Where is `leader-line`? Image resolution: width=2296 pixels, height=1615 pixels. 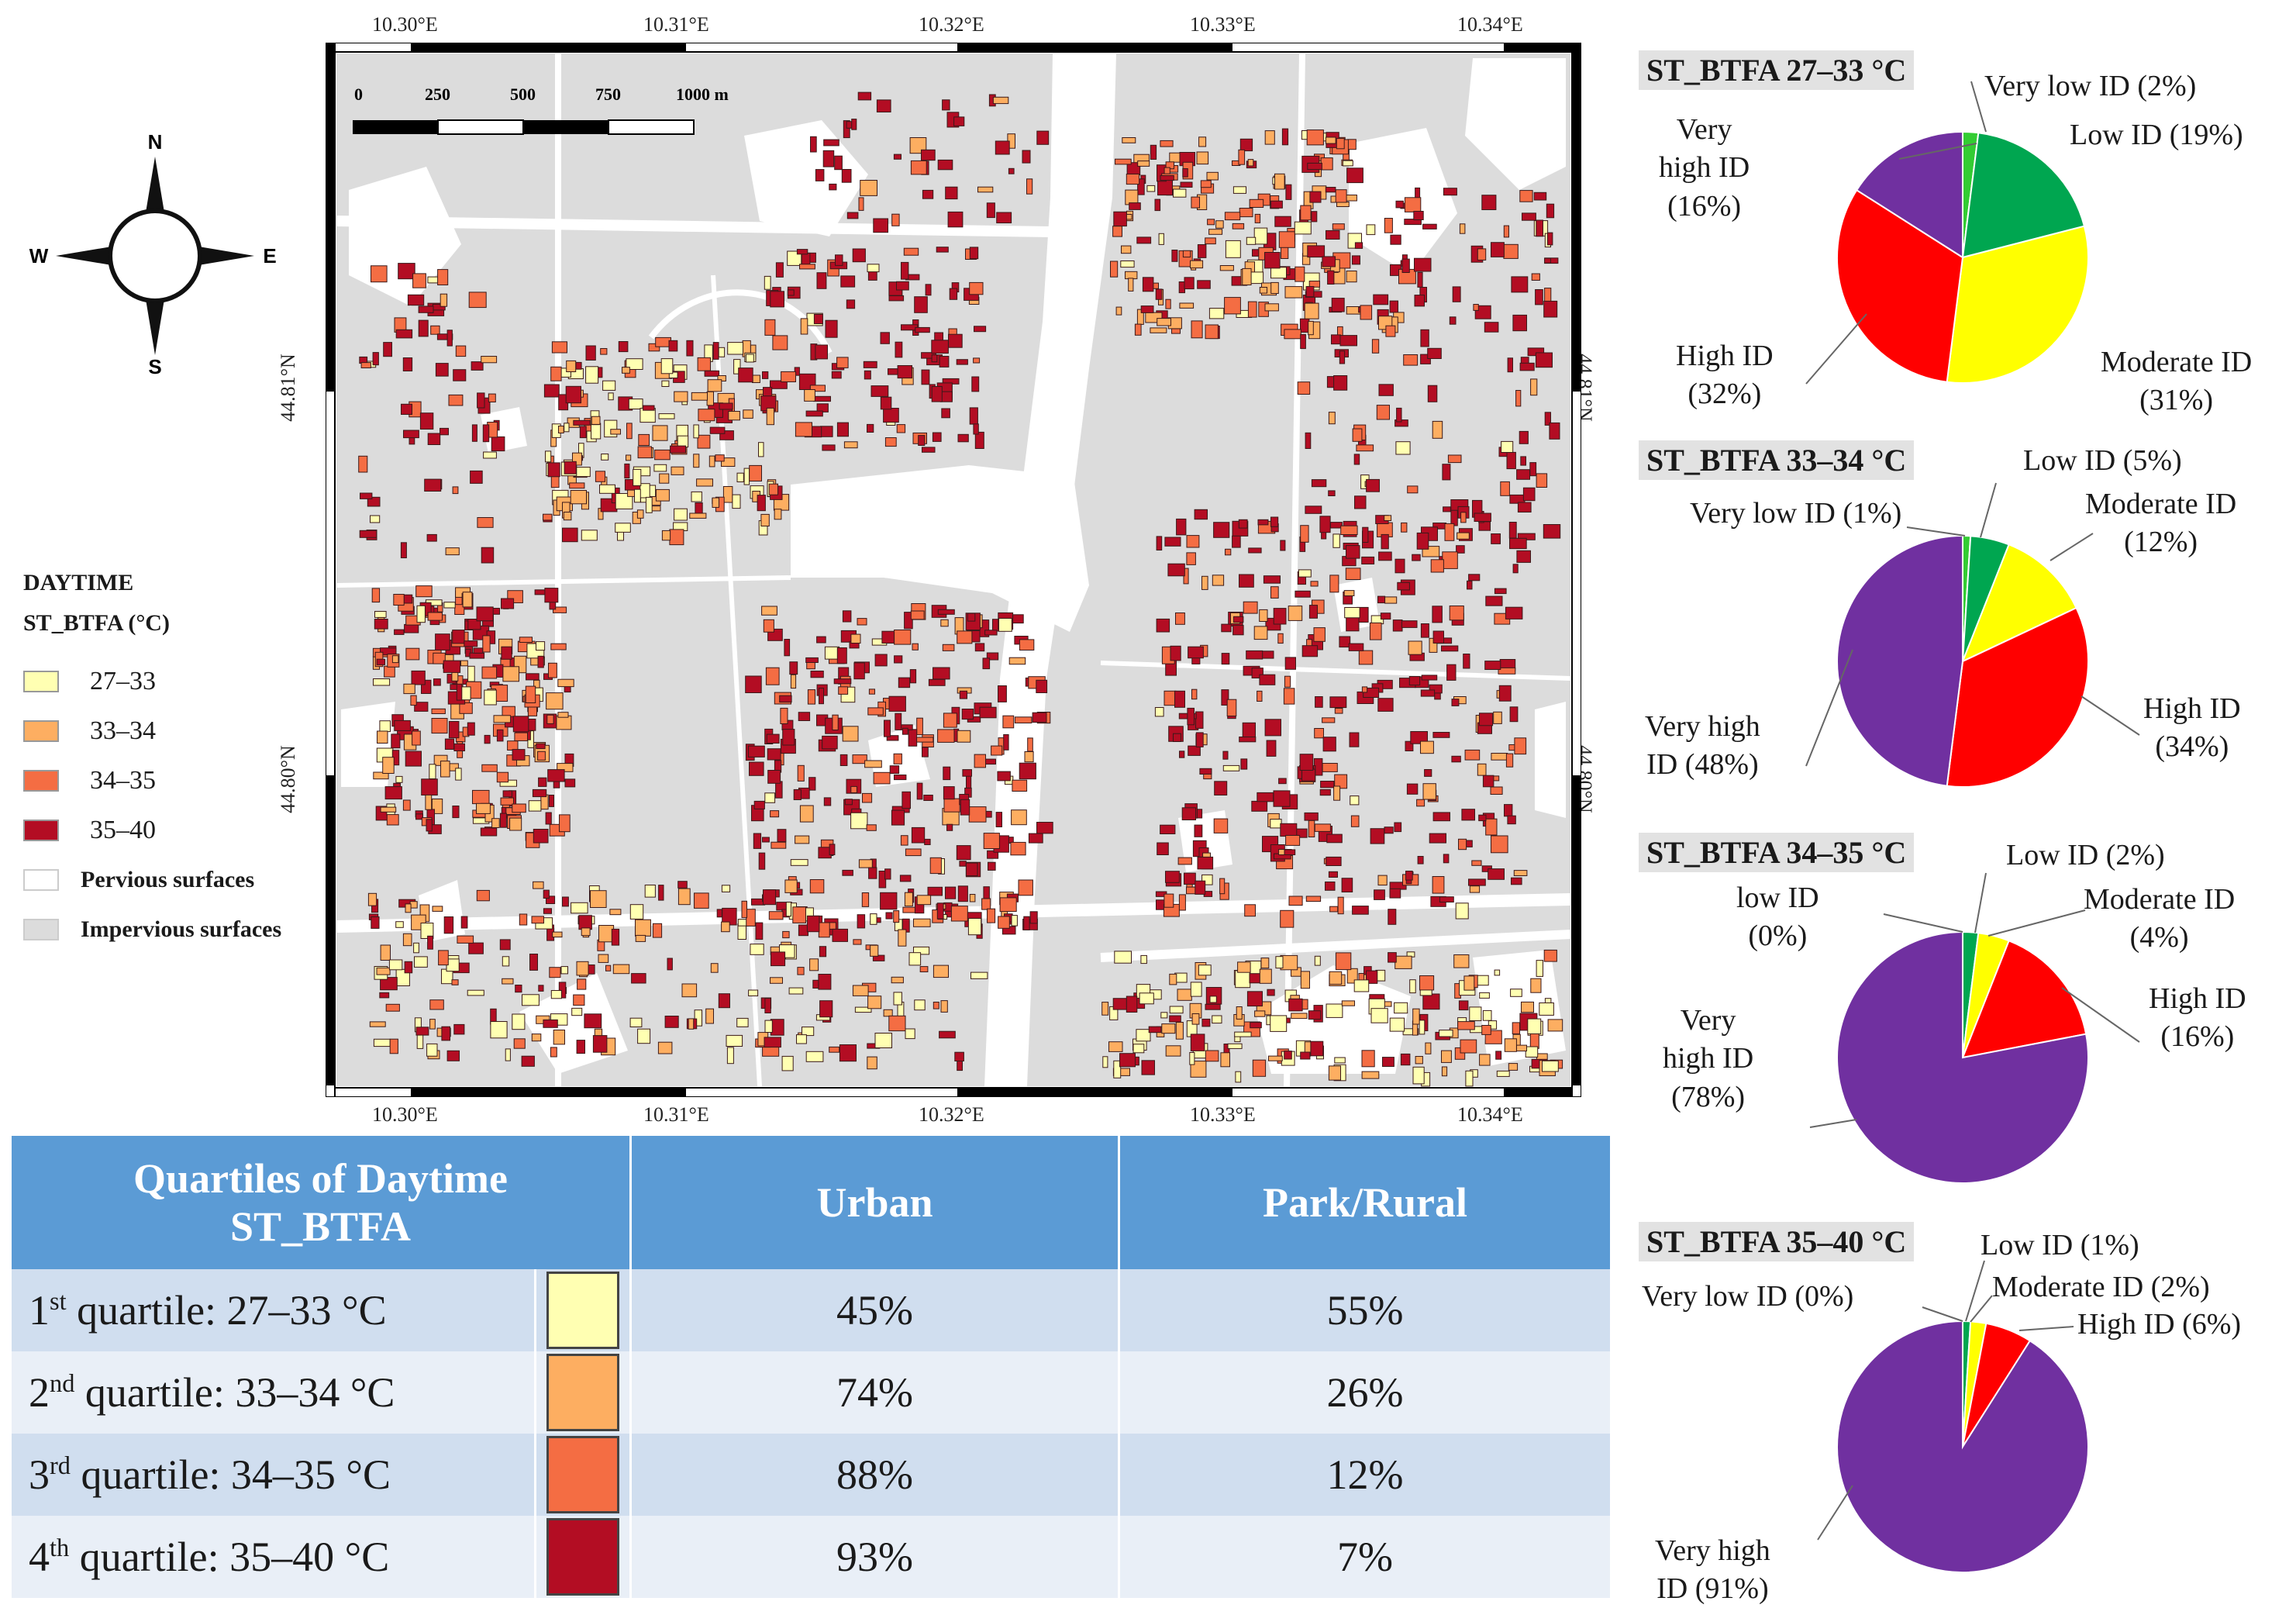
leader-line is located at coordinates (1980, 903).